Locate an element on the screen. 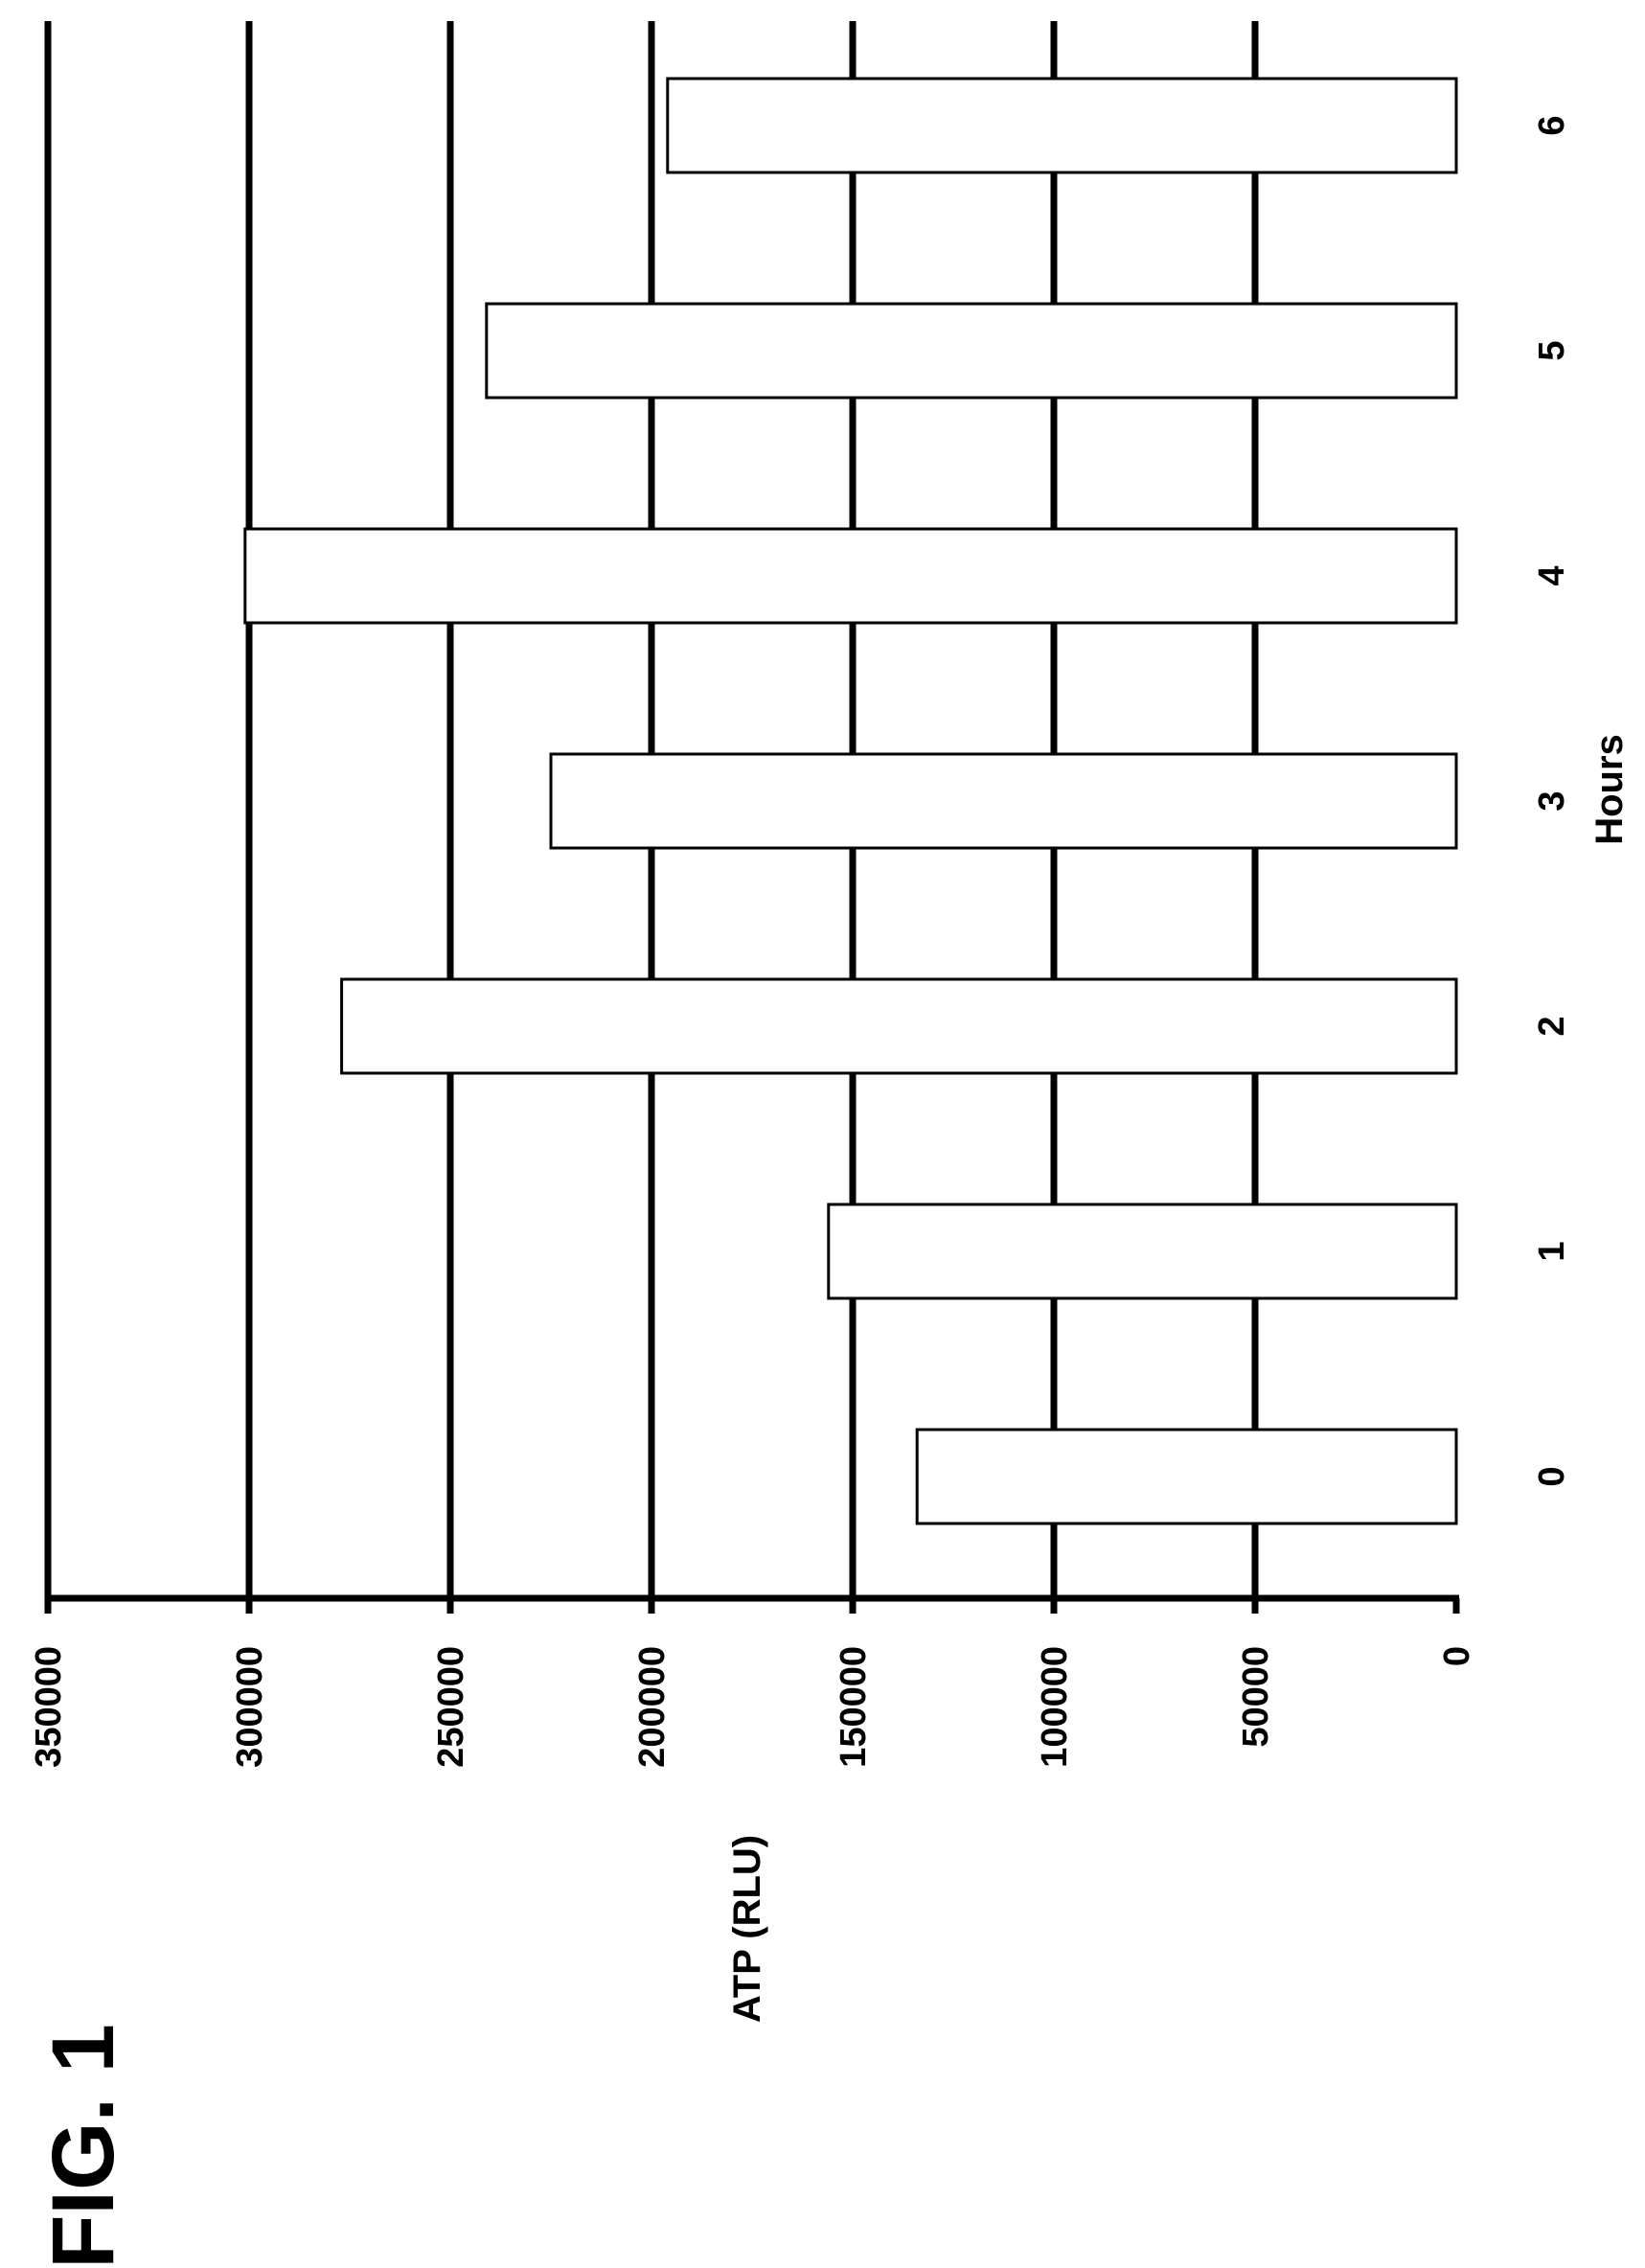 The height and width of the screenshot is (2268, 1645). value-tick-label: 150000 is located at coordinates (854, 1707).